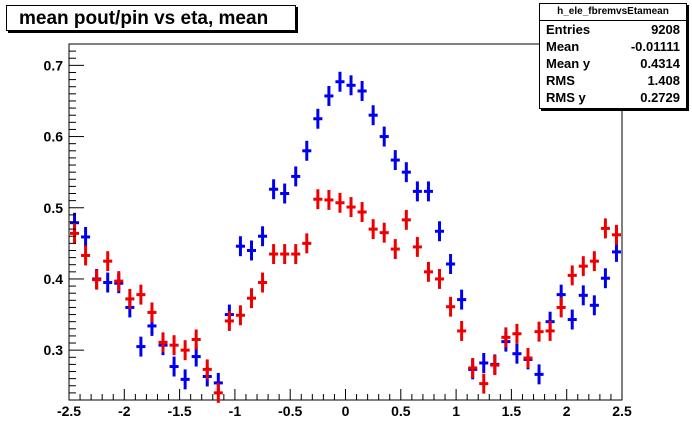 This screenshot has width=692, height=444. Describe the element at coordinates (180, 411) in the screenshot. I see `x-tick-label: -1.5` at that location.